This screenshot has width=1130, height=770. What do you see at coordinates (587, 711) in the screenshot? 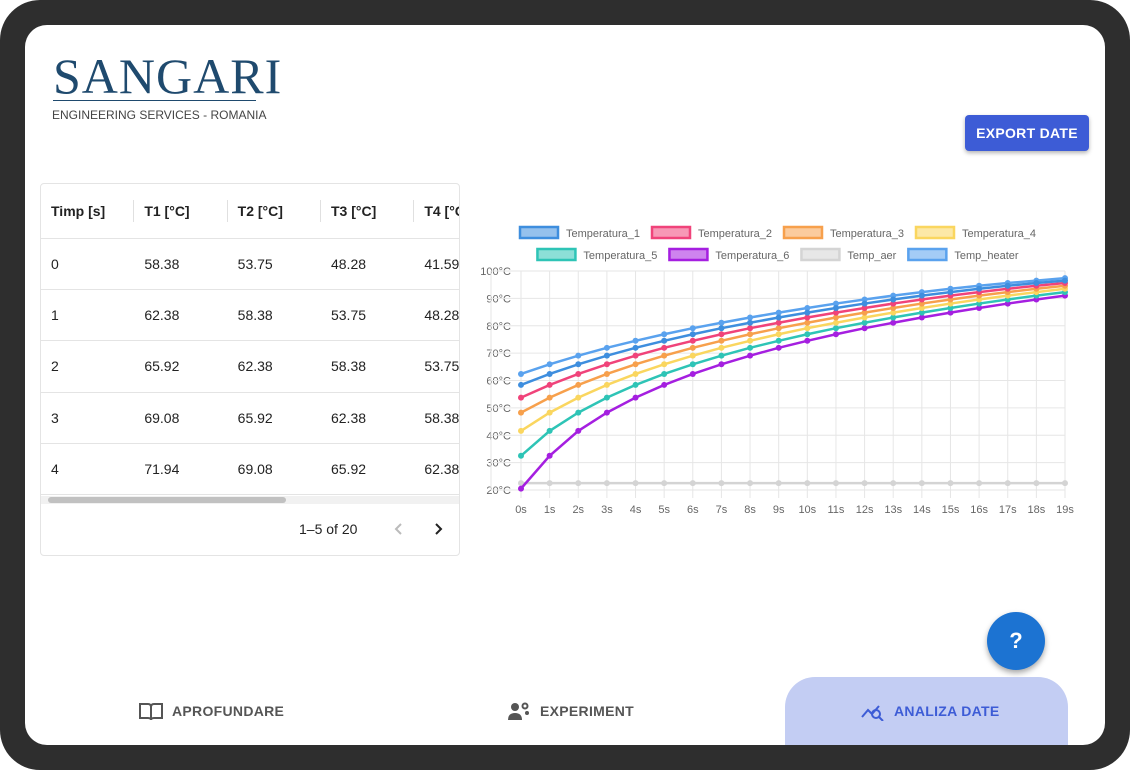
I see `nav-label: EXPERIMENT` at bounding box center [587, 711].